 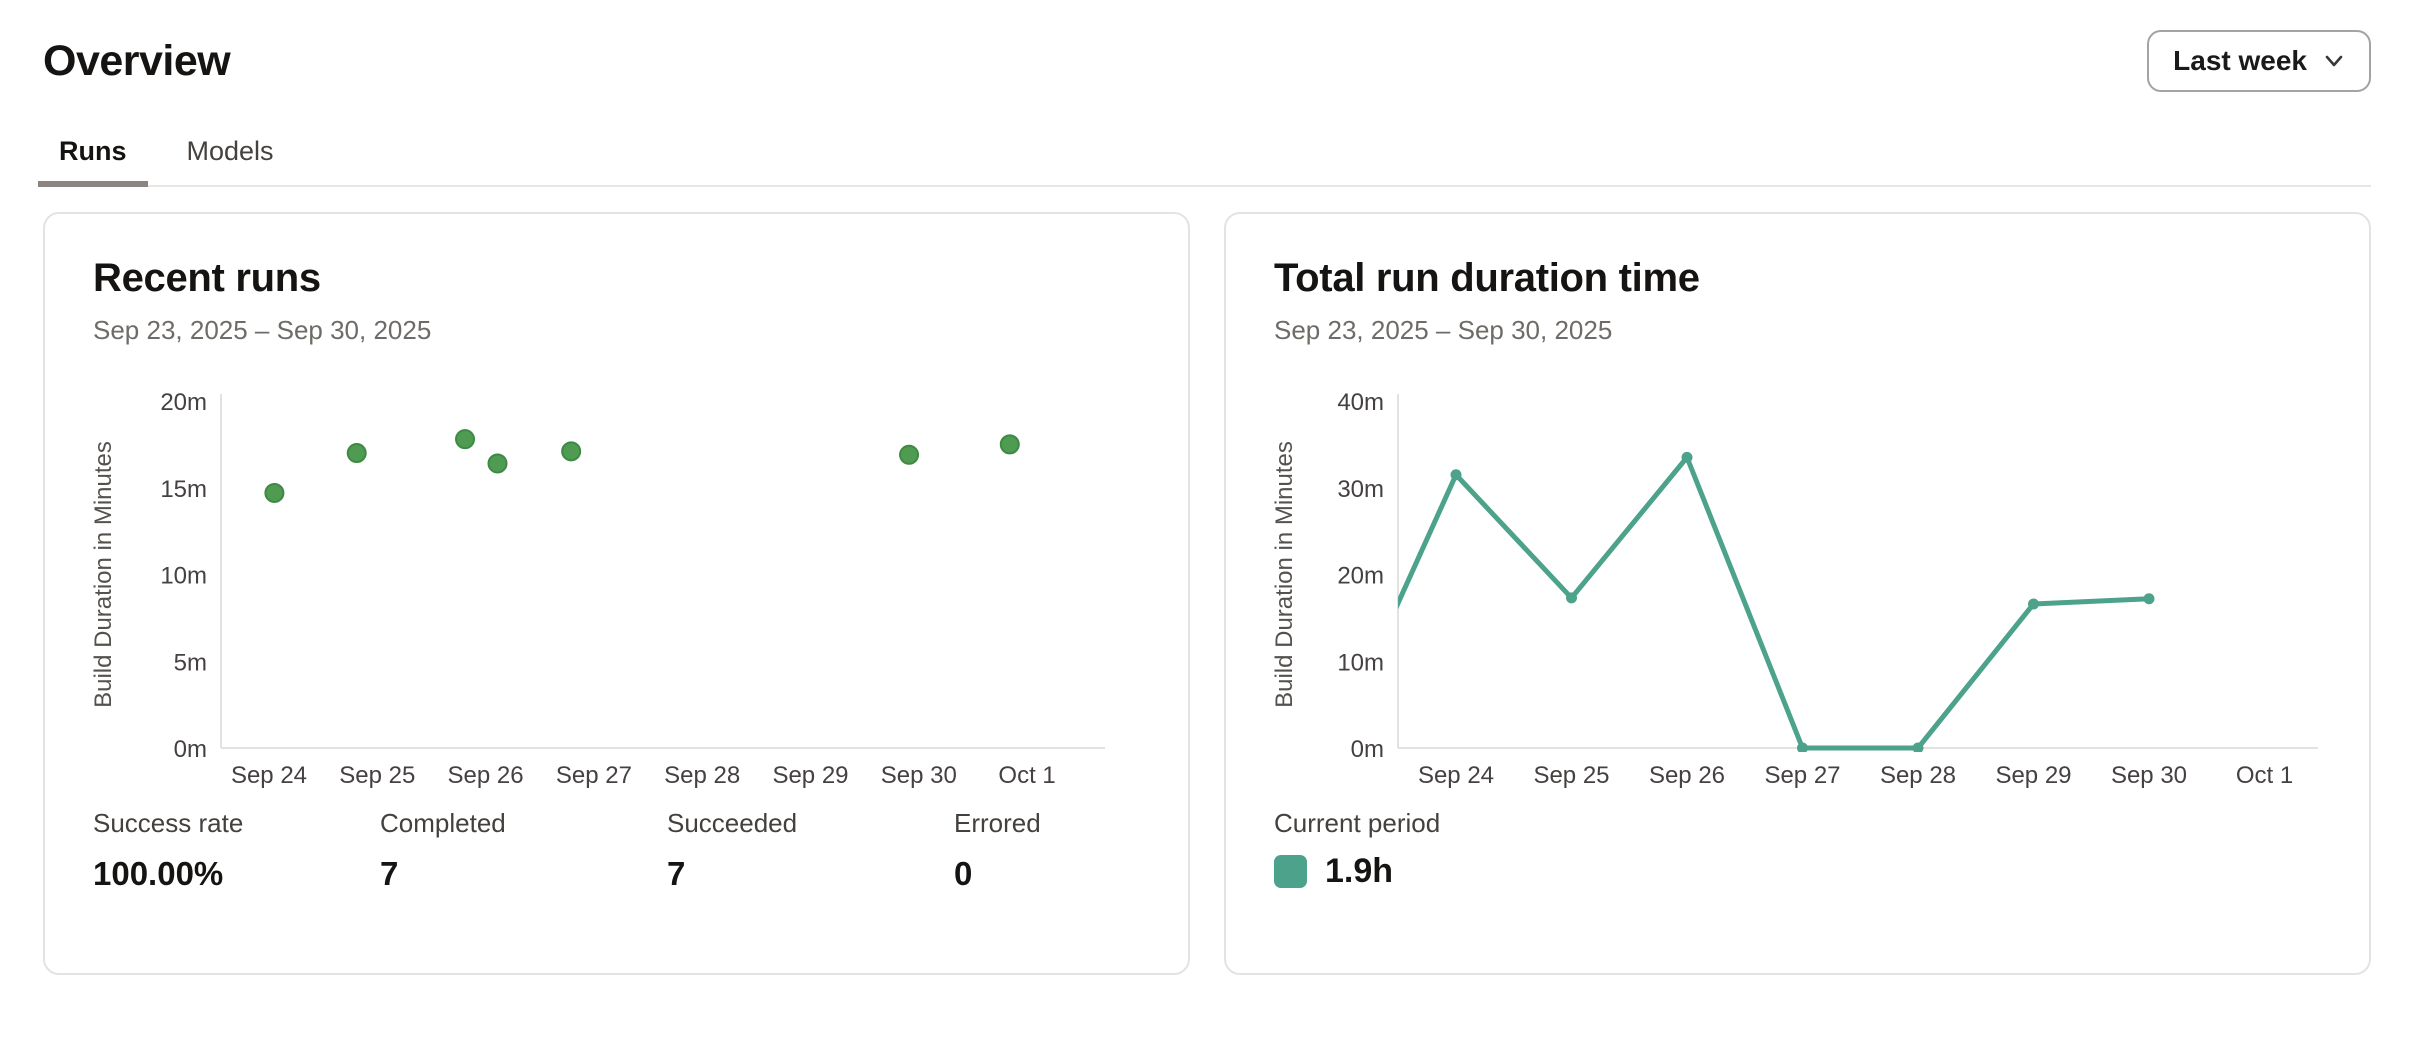 I want to click on stat-succeeded: Succeeded 7, so click(x=810, y=850).